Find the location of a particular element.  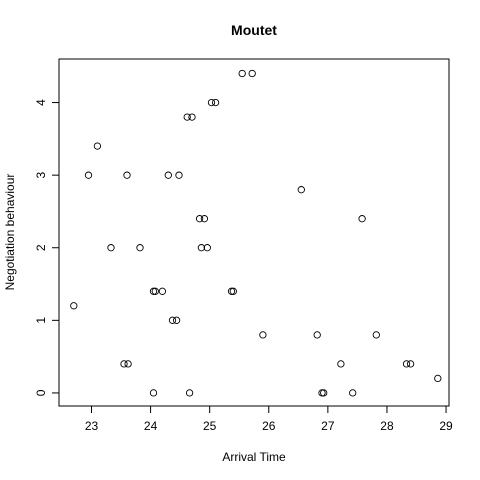

x-tick-label: 23 is located at coordinates (92, 426).